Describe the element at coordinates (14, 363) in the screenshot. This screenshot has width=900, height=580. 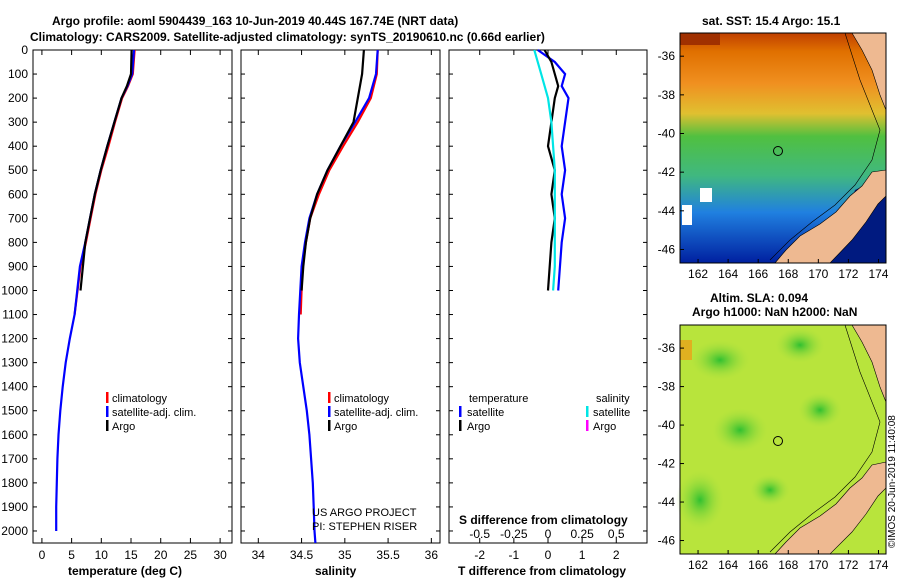
I see `depth-tick-label: 1300` at that location.